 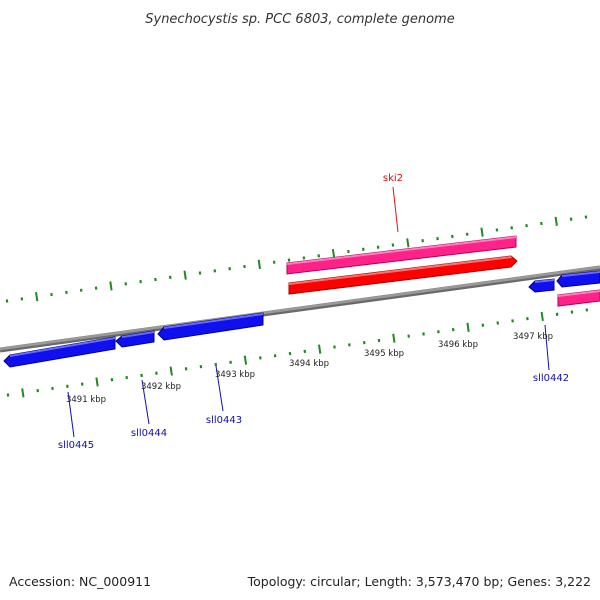 What do you see at coordinates (309, 364) in the screenshot?
I see `tick-label-3494: 3494 kbp` at bounding box center [309, 364].